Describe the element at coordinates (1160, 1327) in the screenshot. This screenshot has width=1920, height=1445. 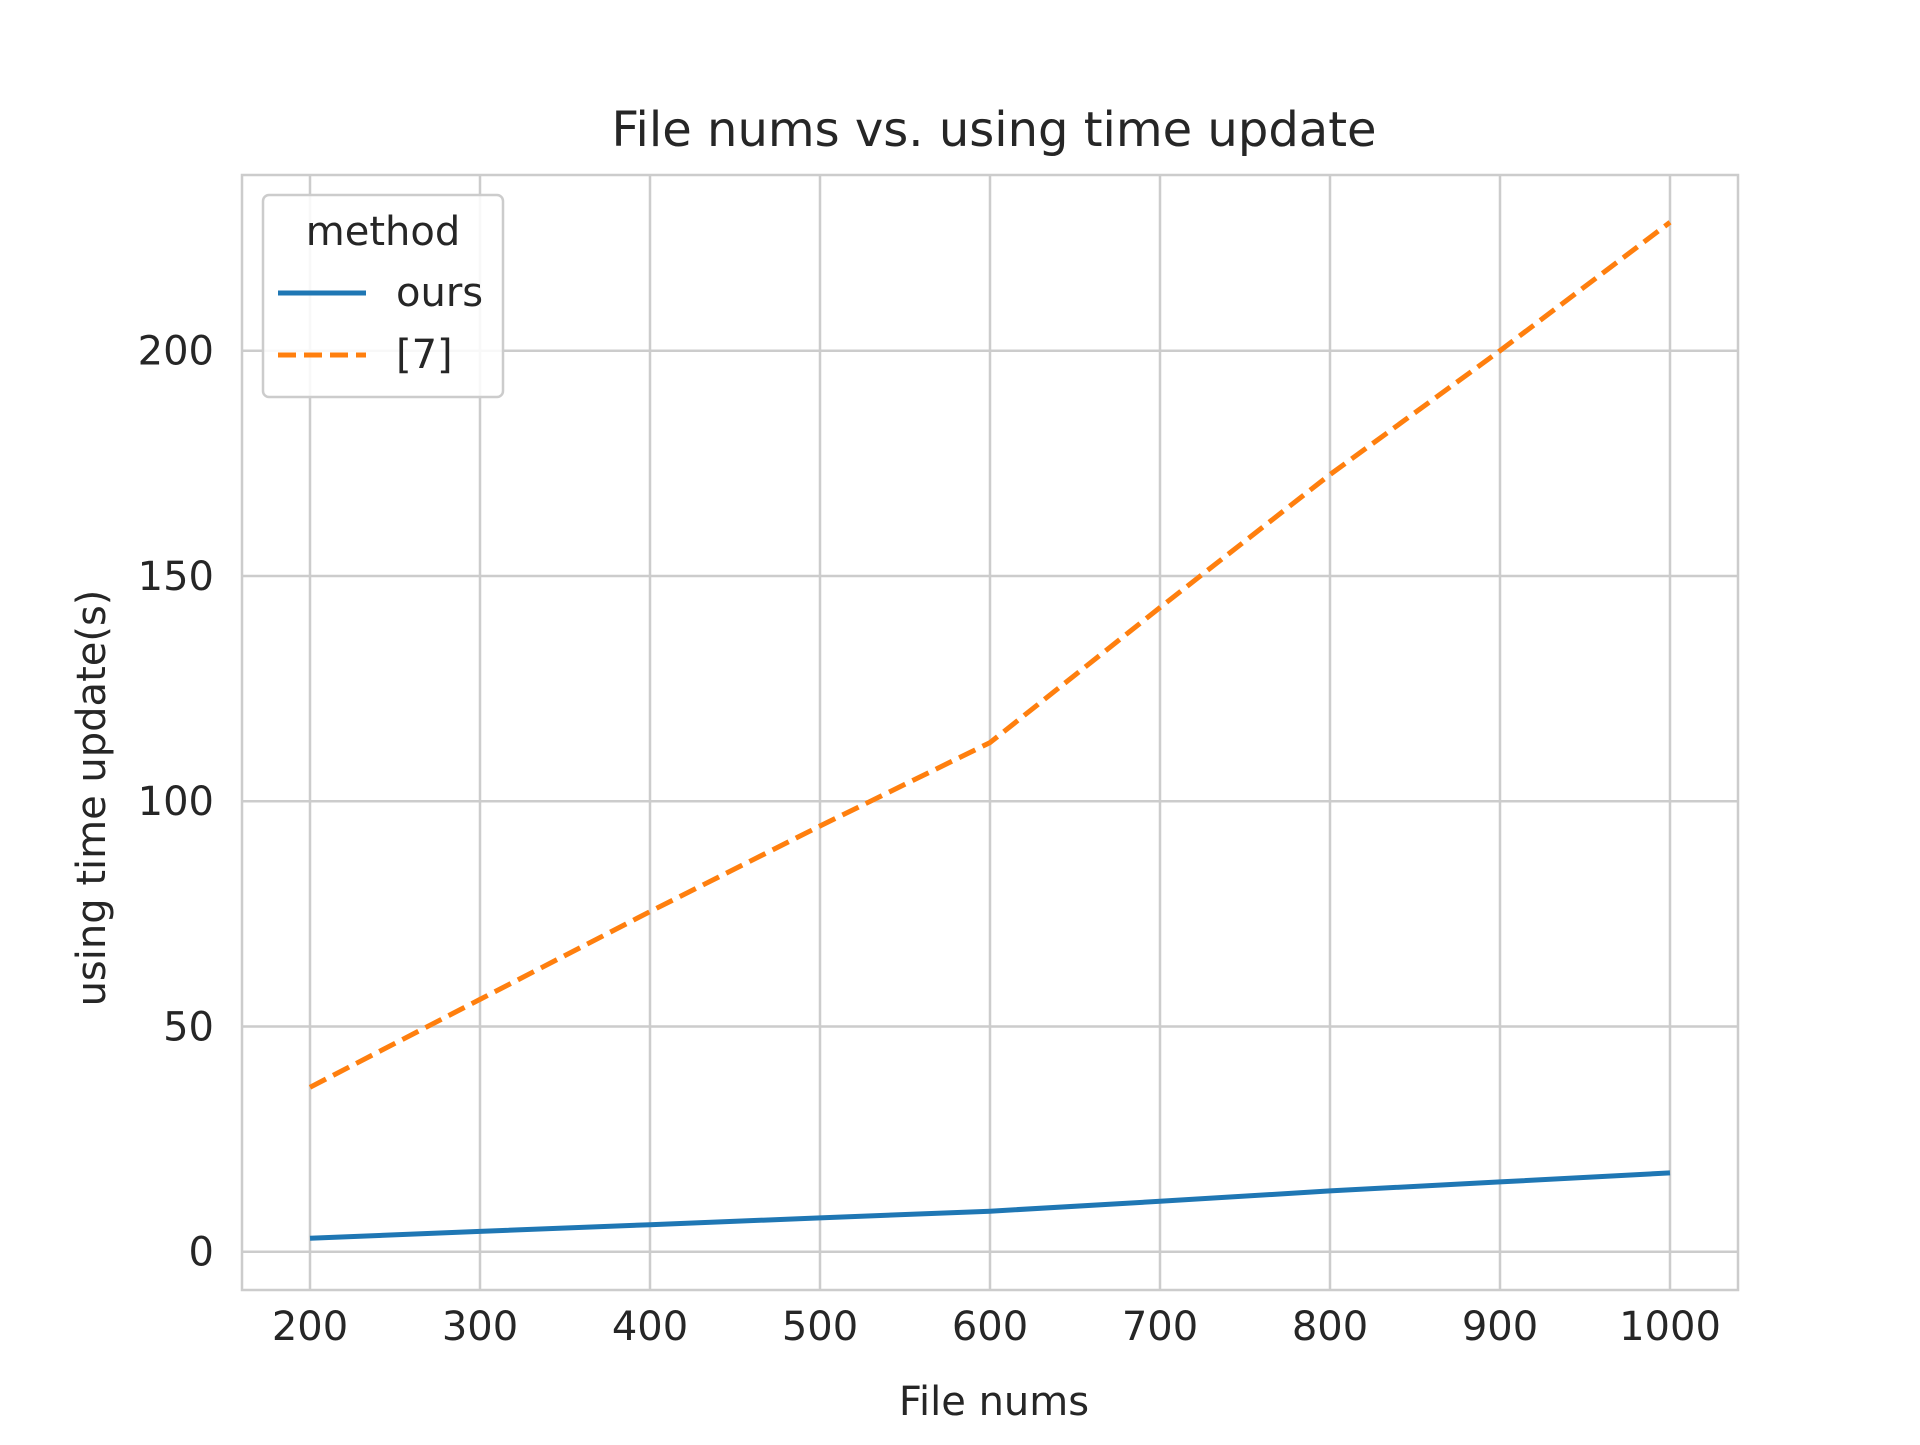
I see `x-tick-label: 700` at that location.